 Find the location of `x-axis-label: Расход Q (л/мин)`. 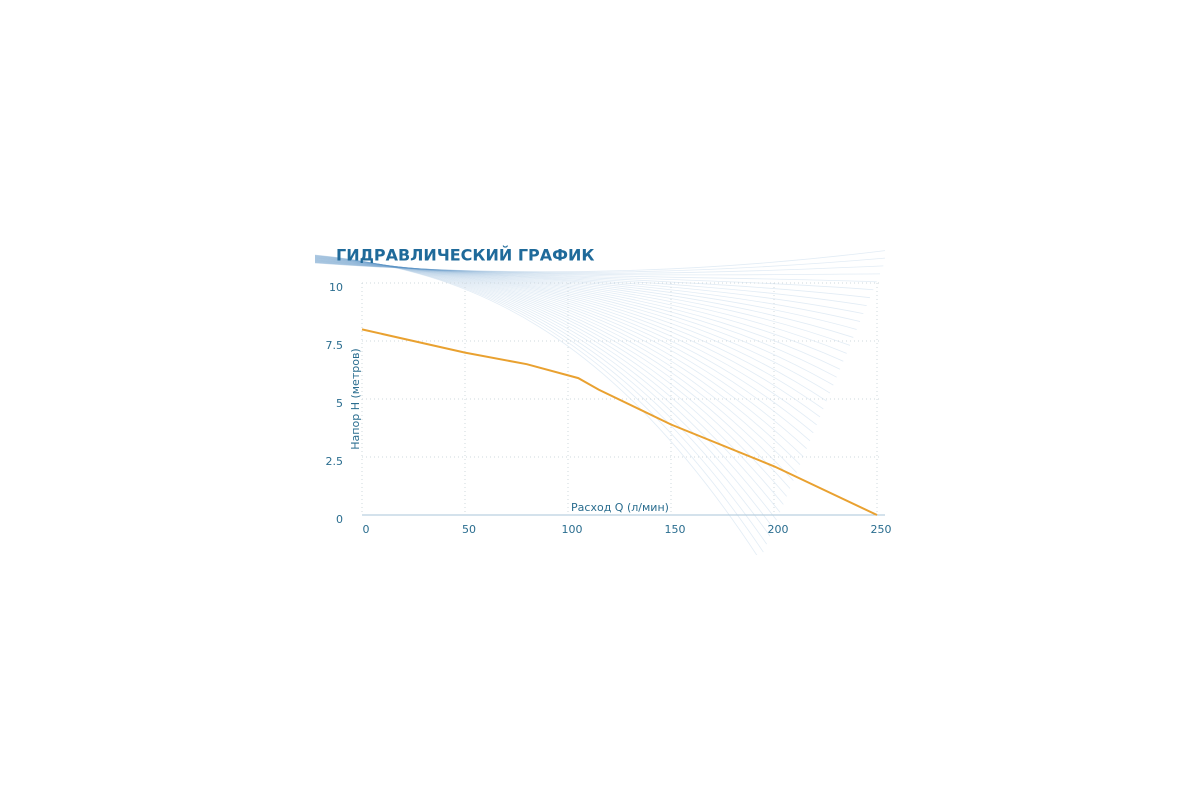

x-axis-label: Расход Q (л/мин) is located at coordinates (620, 507).